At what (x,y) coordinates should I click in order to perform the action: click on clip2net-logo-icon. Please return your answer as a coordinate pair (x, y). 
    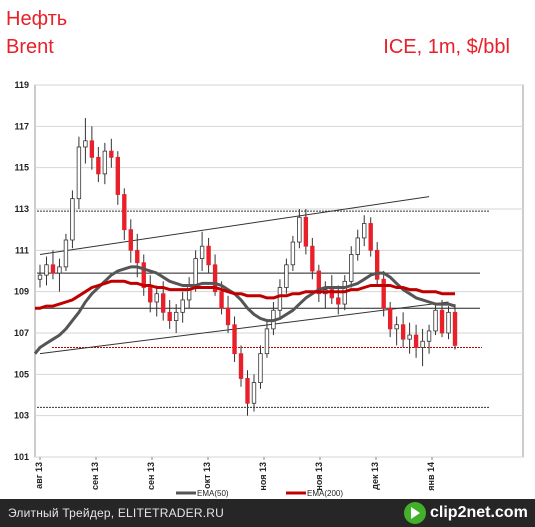
    Looking at the image, I should click on (415, 513).